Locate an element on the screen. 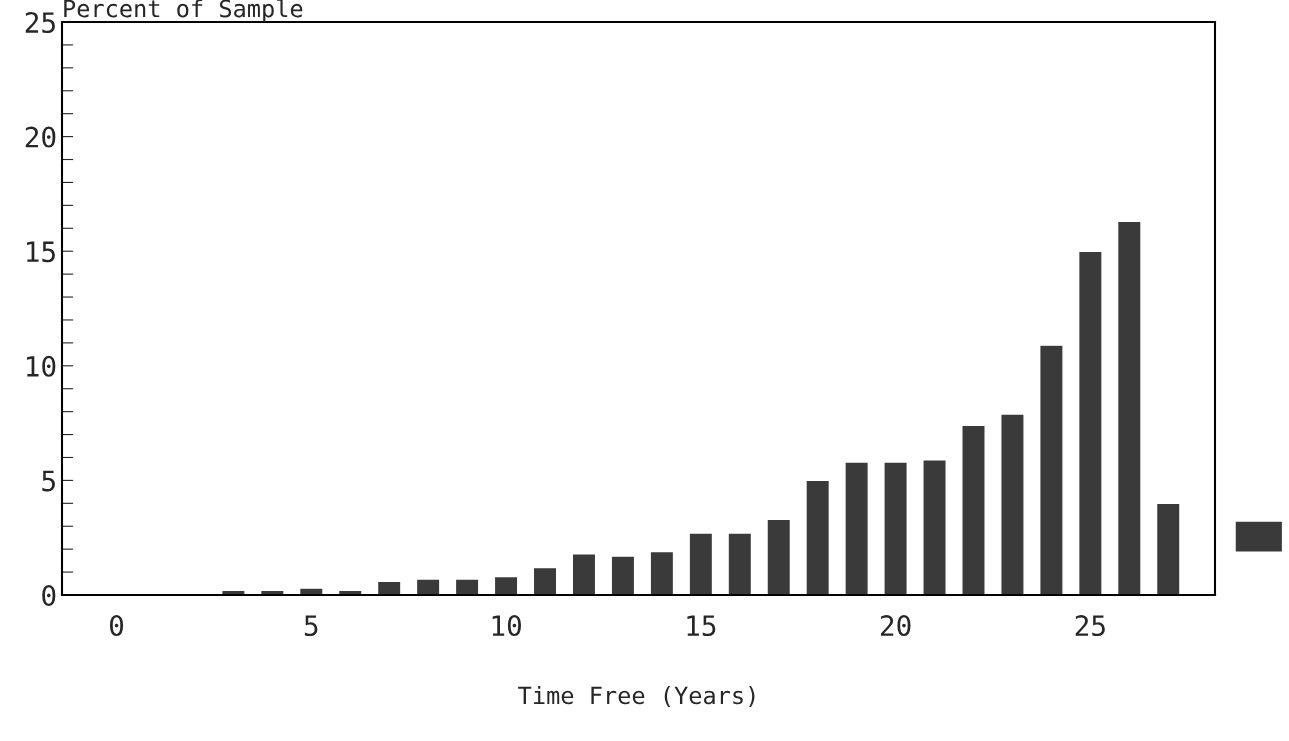 The image size is (1289, 741). x-tick-label: 15 is located at coordinates (701, 626).